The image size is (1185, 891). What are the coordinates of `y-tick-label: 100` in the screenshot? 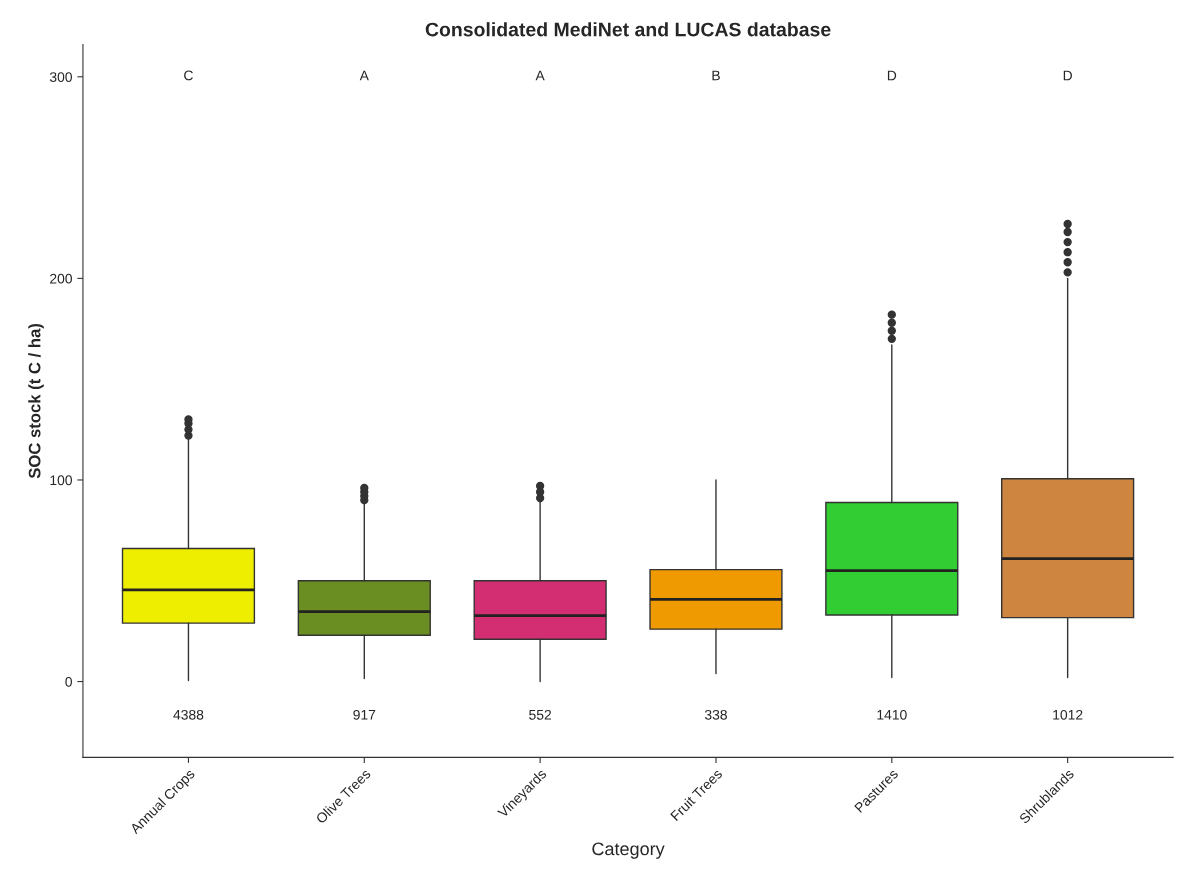 It's located at (61, 480).